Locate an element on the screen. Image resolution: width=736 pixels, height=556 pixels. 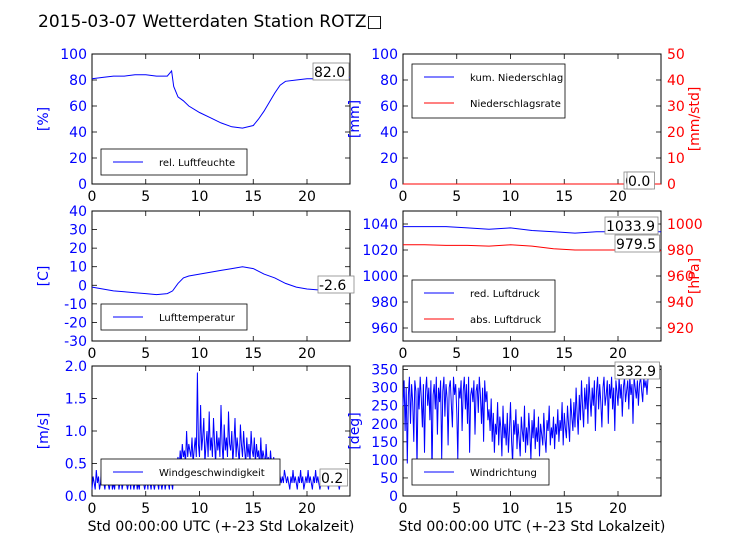
current-value: 1033.9 is located at coordinates (630, 227).